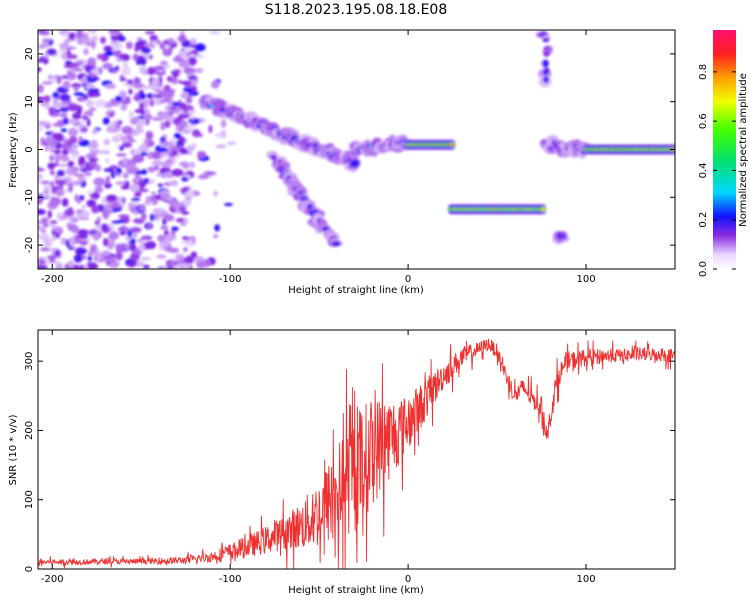  Describe the element at coordinates (703, 121) in the screenshot. I see `colorbar-tick-label: 0.6` at that location.